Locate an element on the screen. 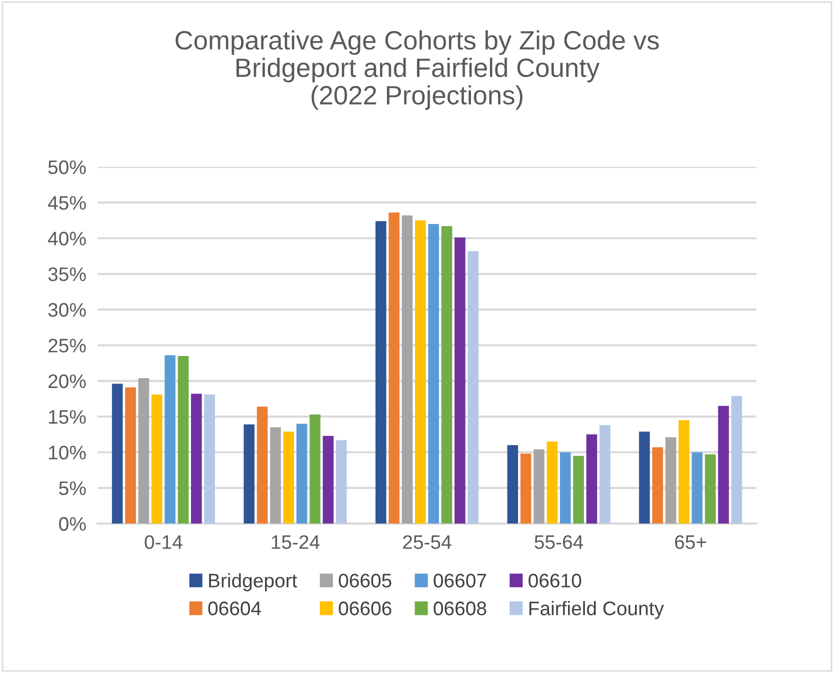 The image size is (834, 673). y-tick-label: 45% is located at coordinates (67, 203).